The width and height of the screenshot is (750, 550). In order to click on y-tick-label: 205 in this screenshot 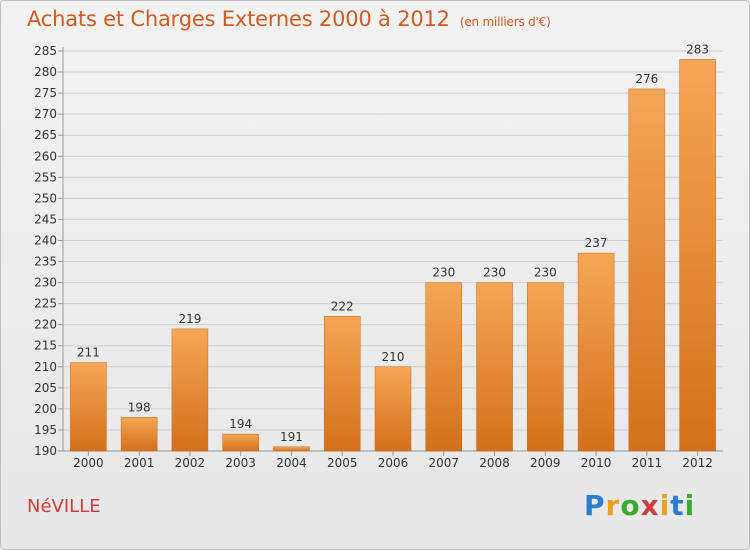, I will do `click(45, 388)`.